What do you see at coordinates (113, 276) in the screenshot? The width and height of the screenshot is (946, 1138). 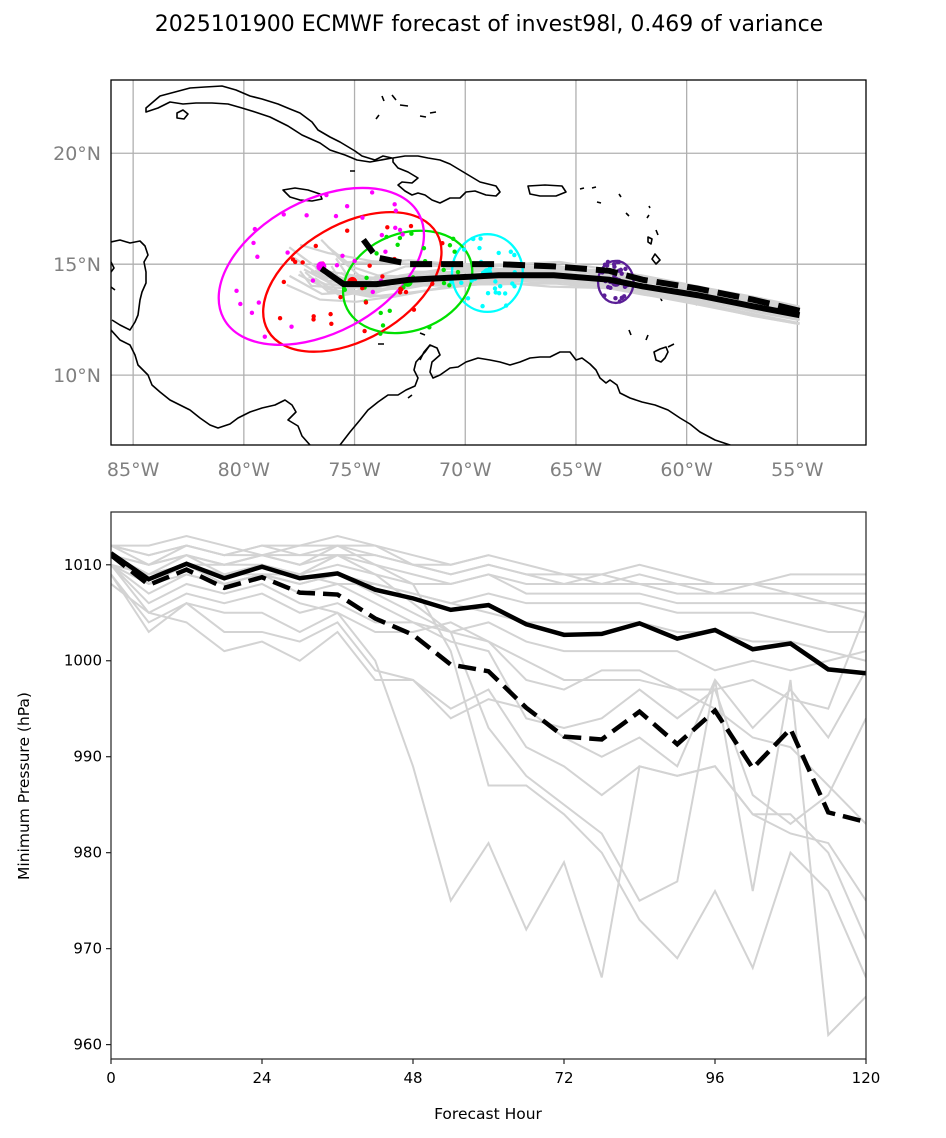 I see `coastline-honduras` at bounding box center [113, 276].